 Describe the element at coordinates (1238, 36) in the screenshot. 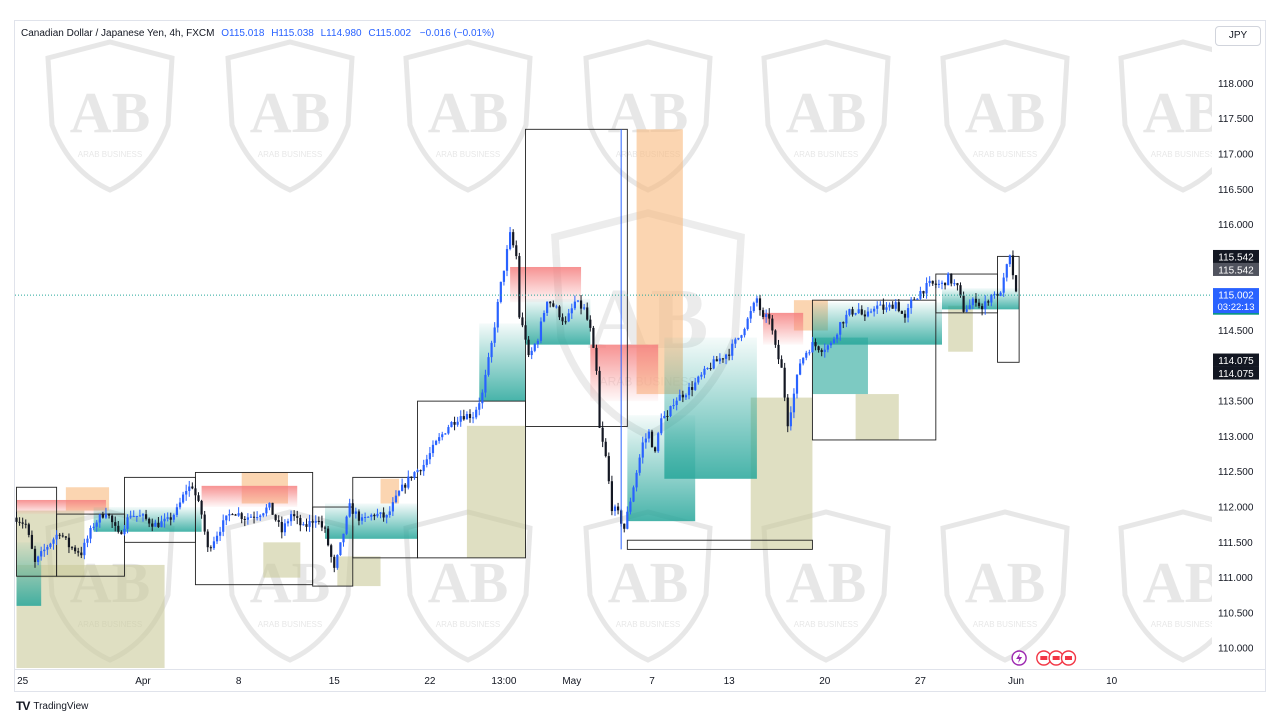

I see `currency-button: JPY` at that location.